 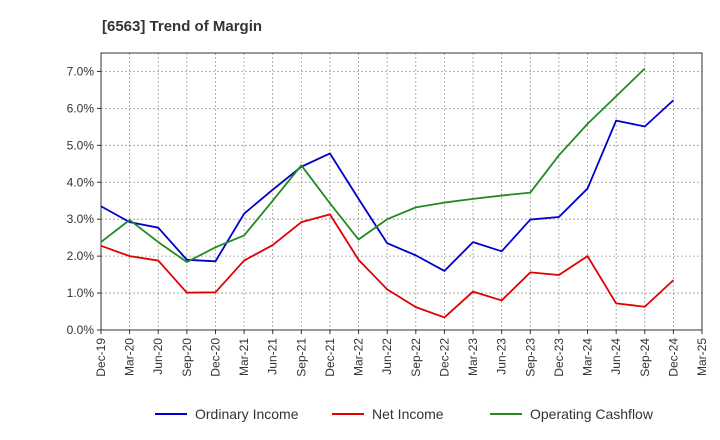 What do you see at coordinates (359, 357) in the screenshot?
I see `x-tick-label: Mar-22` at bounding box center [359, 357].